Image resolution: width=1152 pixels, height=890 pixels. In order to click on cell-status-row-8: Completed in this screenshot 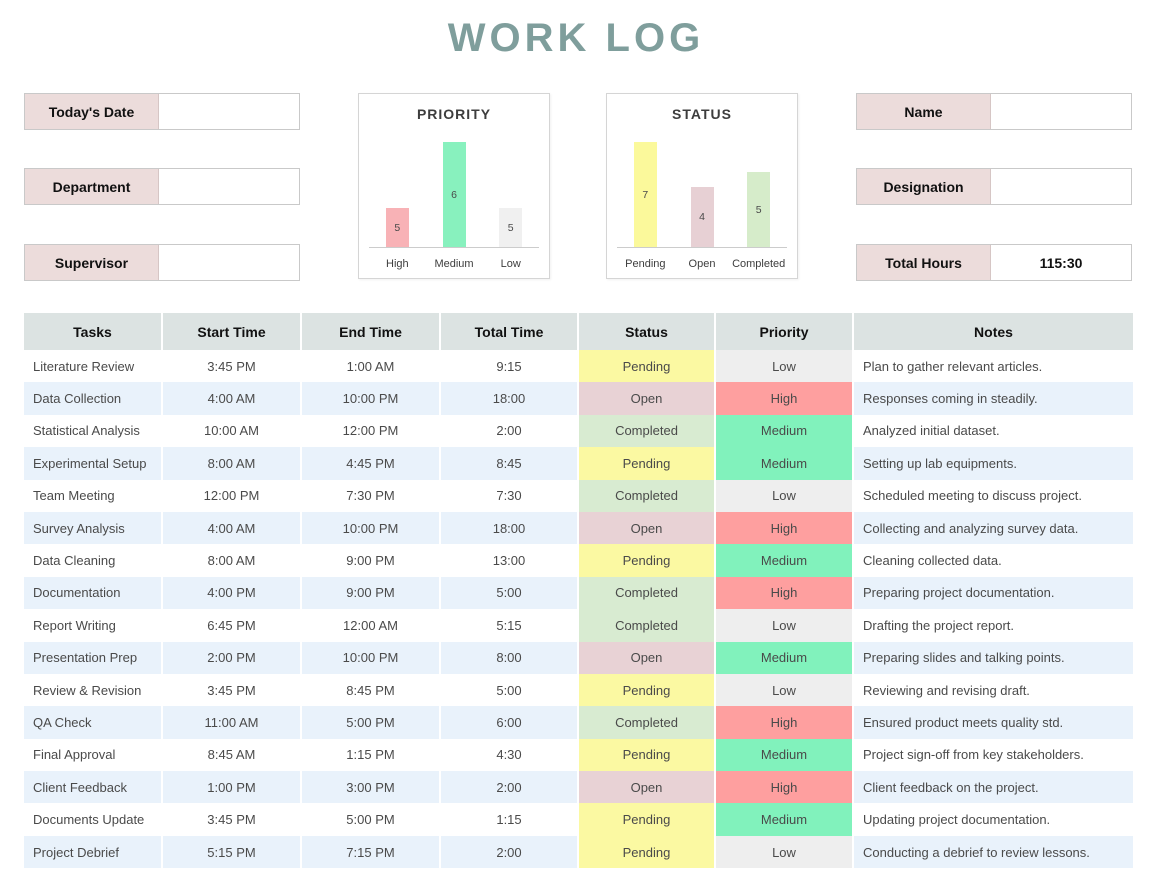, I will do `click(646, 593)`.